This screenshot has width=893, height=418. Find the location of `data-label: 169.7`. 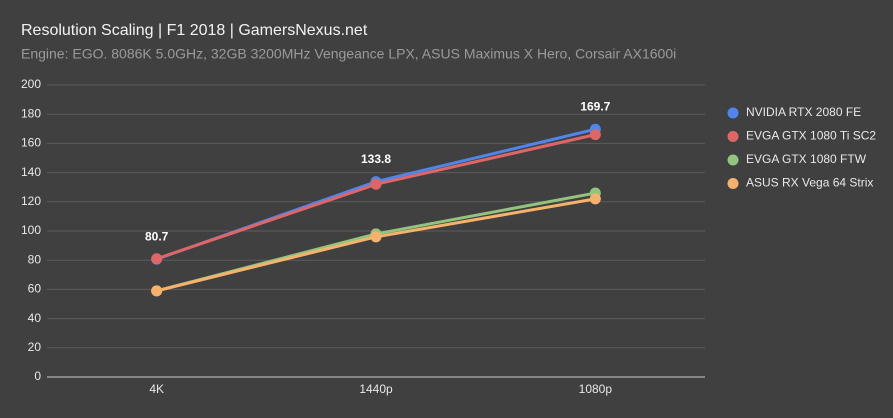

data-label: 169.7 is located at coordinates (595, 106).